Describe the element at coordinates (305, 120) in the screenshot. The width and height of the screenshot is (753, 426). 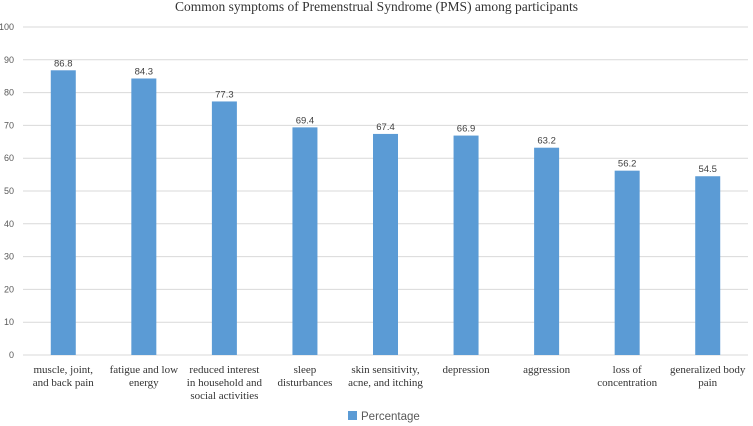
I see `data-label: 69.4` at that location.